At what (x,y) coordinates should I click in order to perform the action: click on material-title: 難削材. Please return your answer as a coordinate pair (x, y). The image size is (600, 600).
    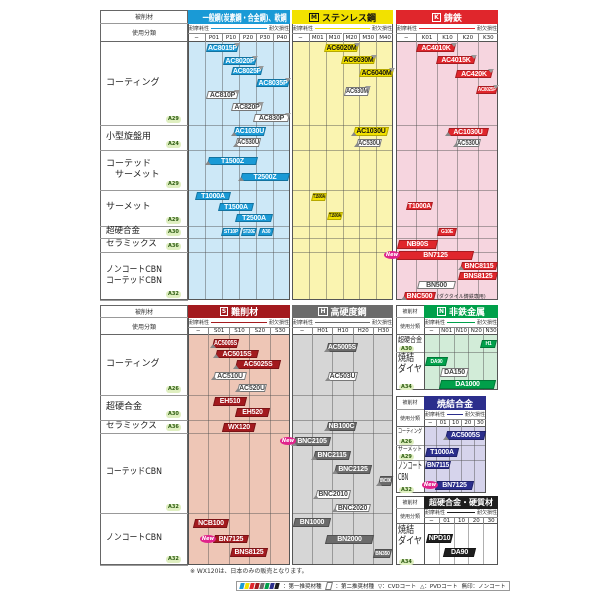
    Looking at the image, I should click on (245, 313).